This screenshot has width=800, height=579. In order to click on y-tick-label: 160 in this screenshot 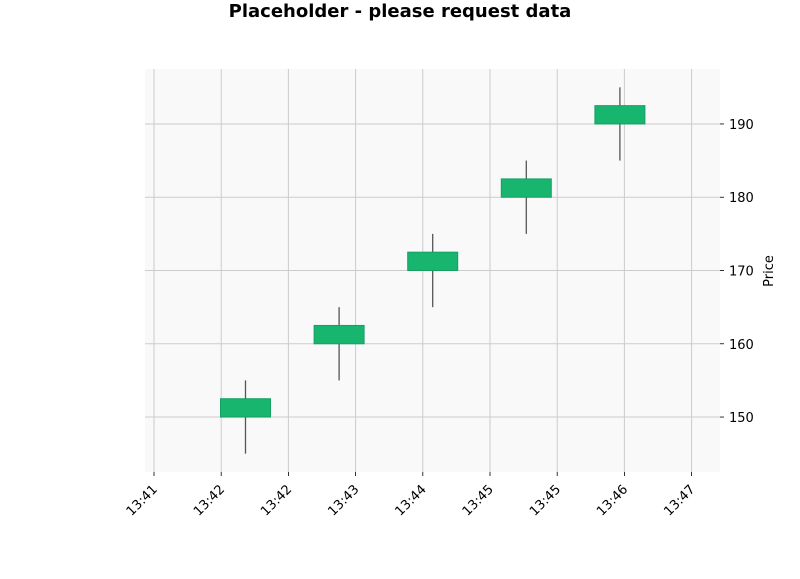, I will do `click(741, 345)`.